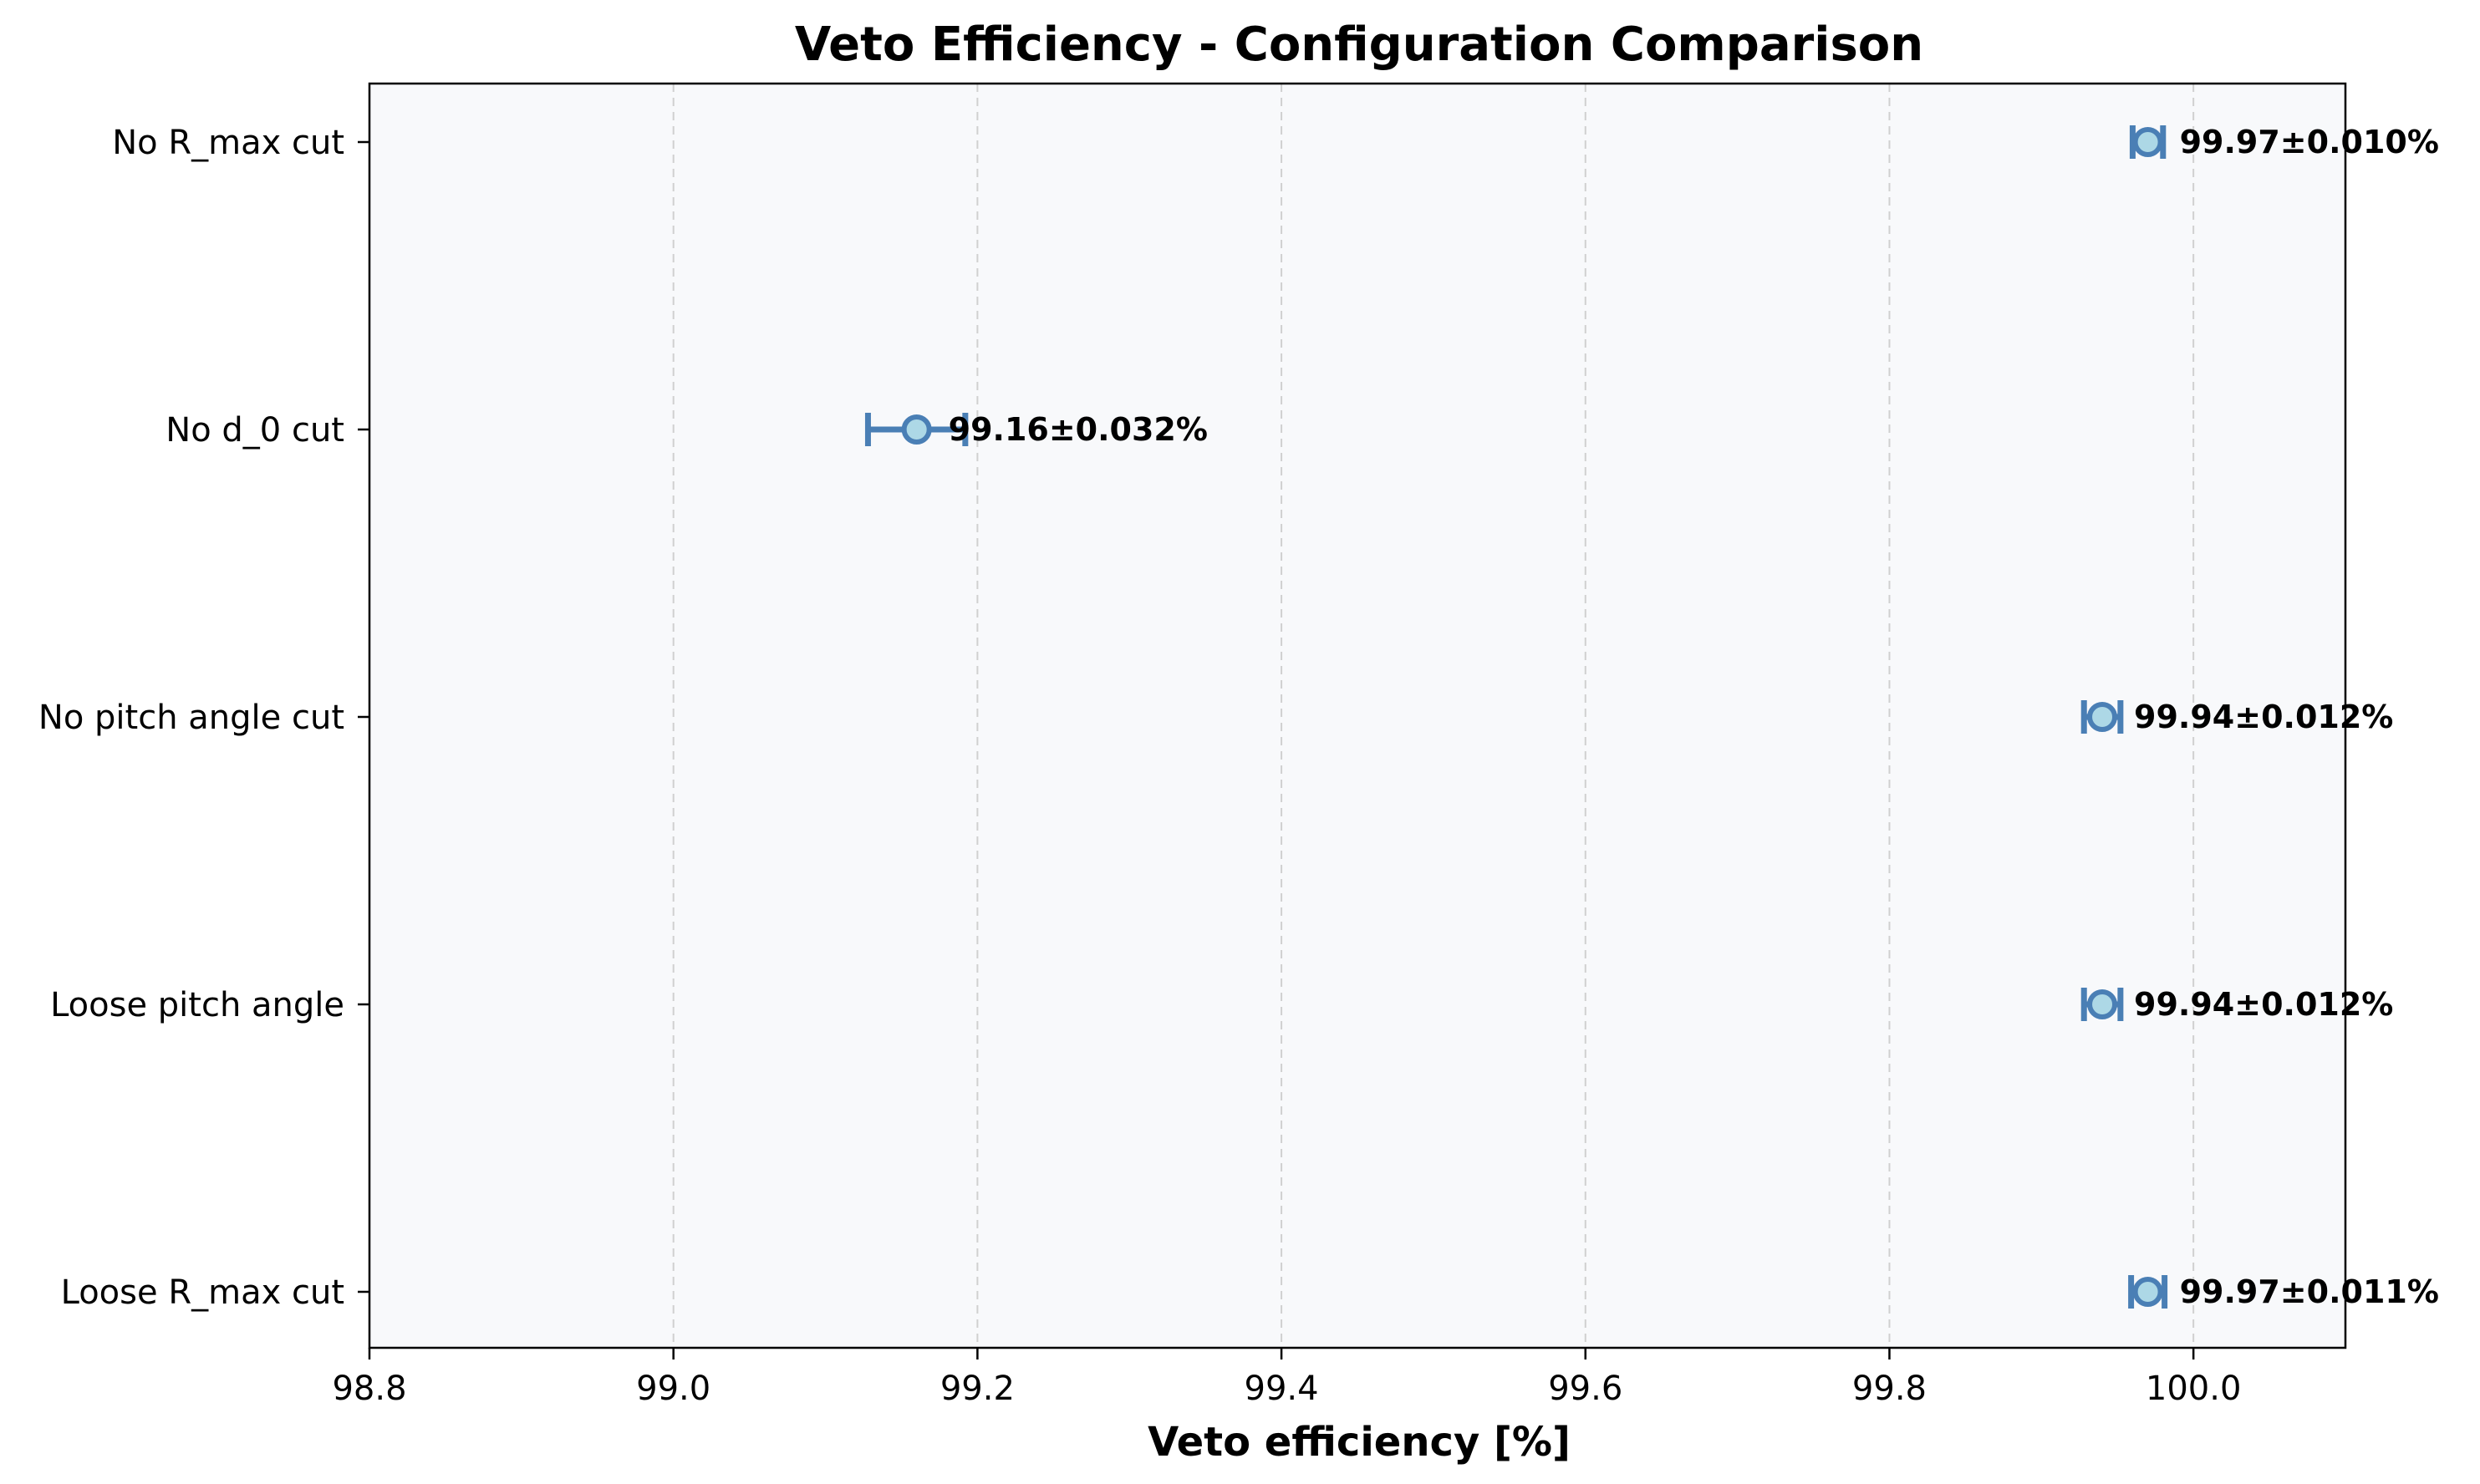 This screenshot has width=2480, height=1484. I want to click on y-tick-label: Loose R_max cut, so click(202, 1292).